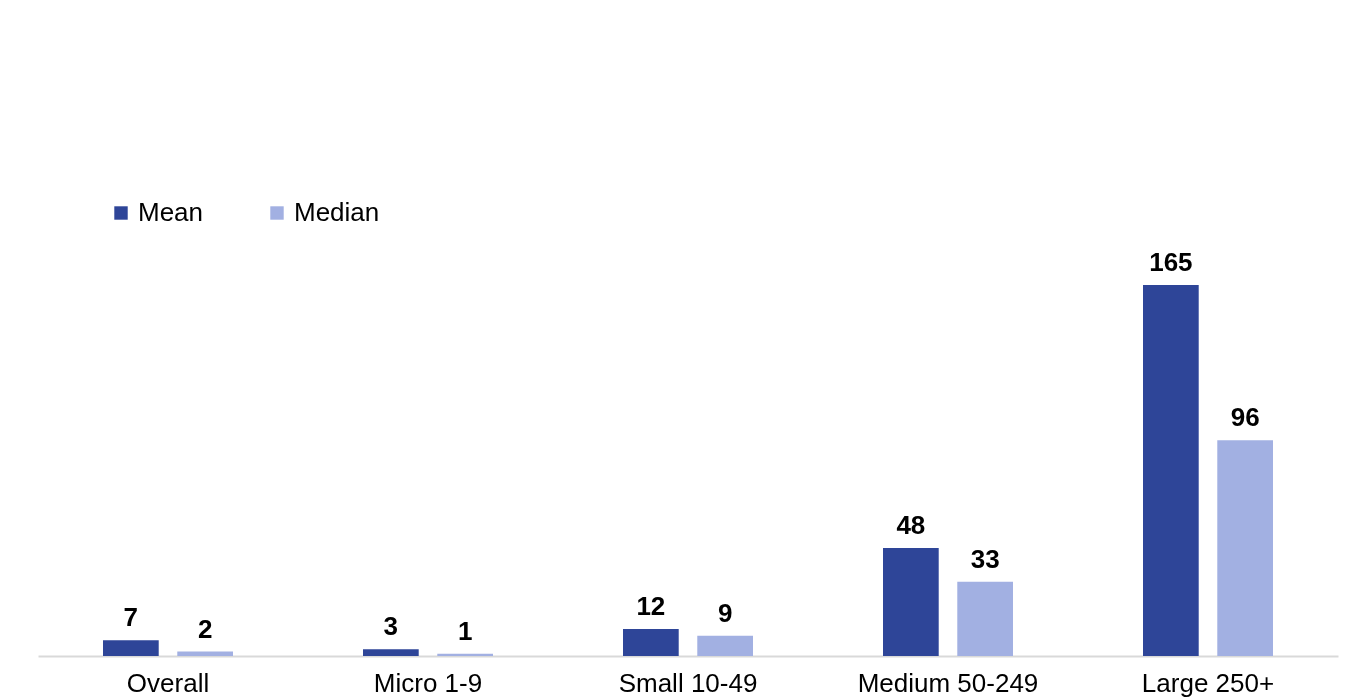 The height and width of the screenshot is (697, 1370). I want to click on data-label: 9, so click(725, 612).